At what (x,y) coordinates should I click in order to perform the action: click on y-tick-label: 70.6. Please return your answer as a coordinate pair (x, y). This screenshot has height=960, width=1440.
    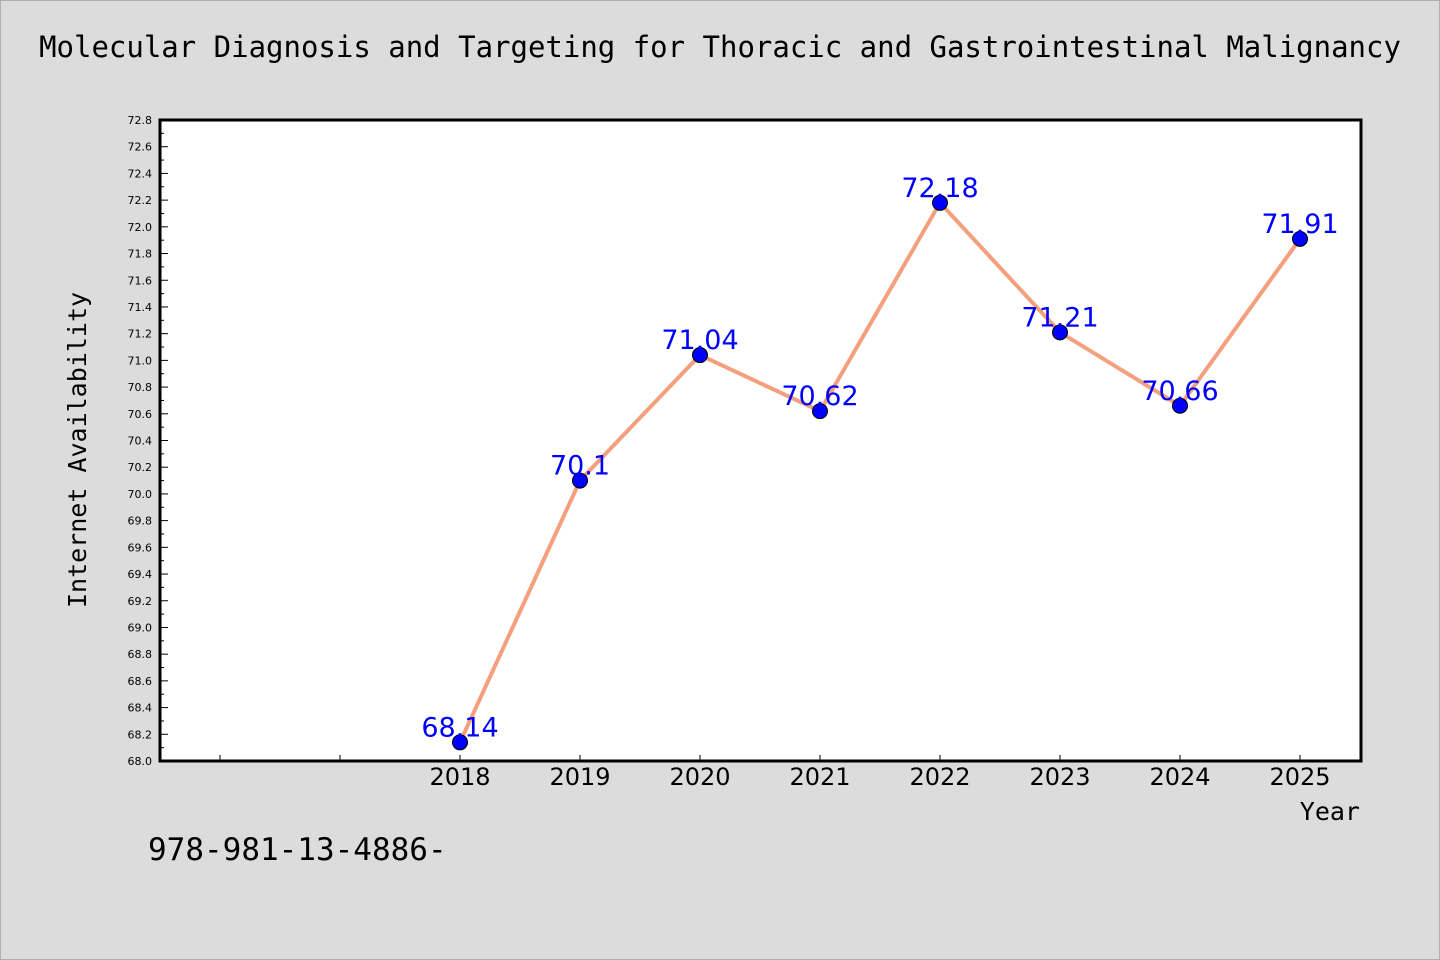
    Looking at the image, I should click on (140, 414).